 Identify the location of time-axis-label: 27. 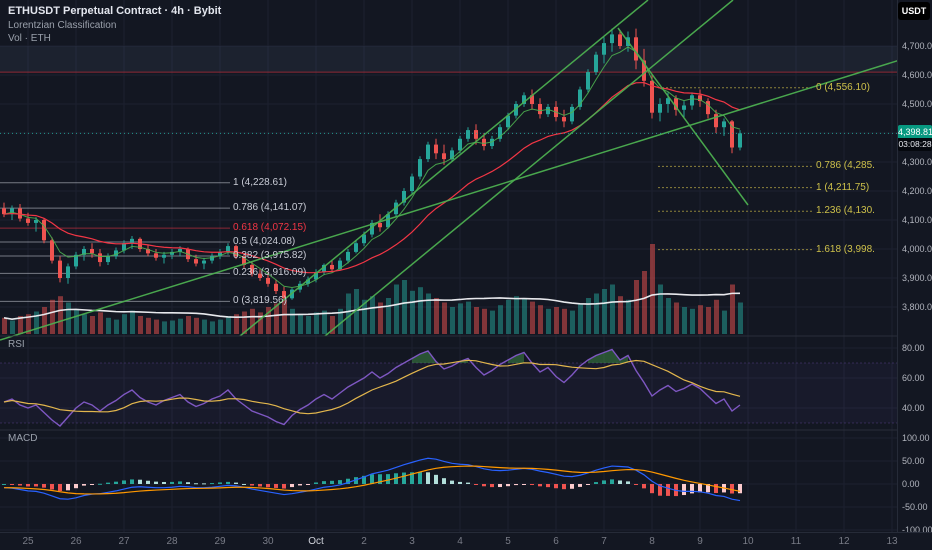
(124, 541).